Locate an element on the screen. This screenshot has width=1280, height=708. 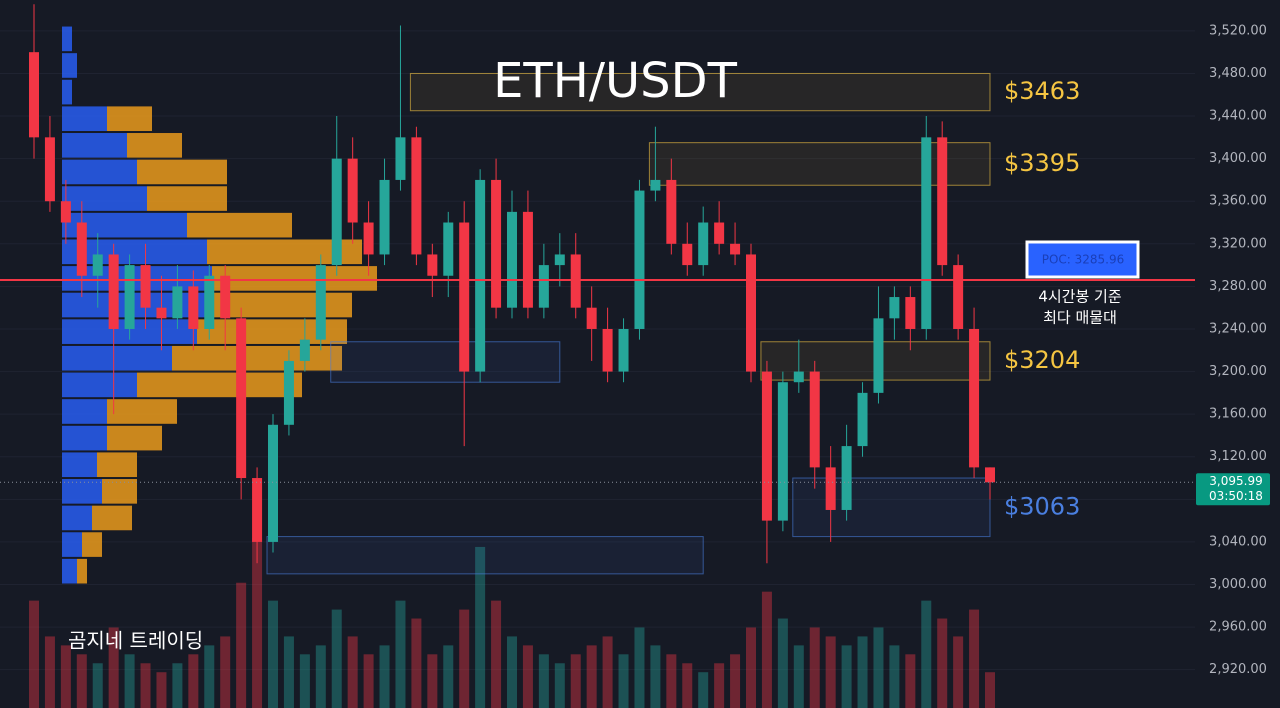
zone-label: $3204 is located at coordinates (1042, 360).